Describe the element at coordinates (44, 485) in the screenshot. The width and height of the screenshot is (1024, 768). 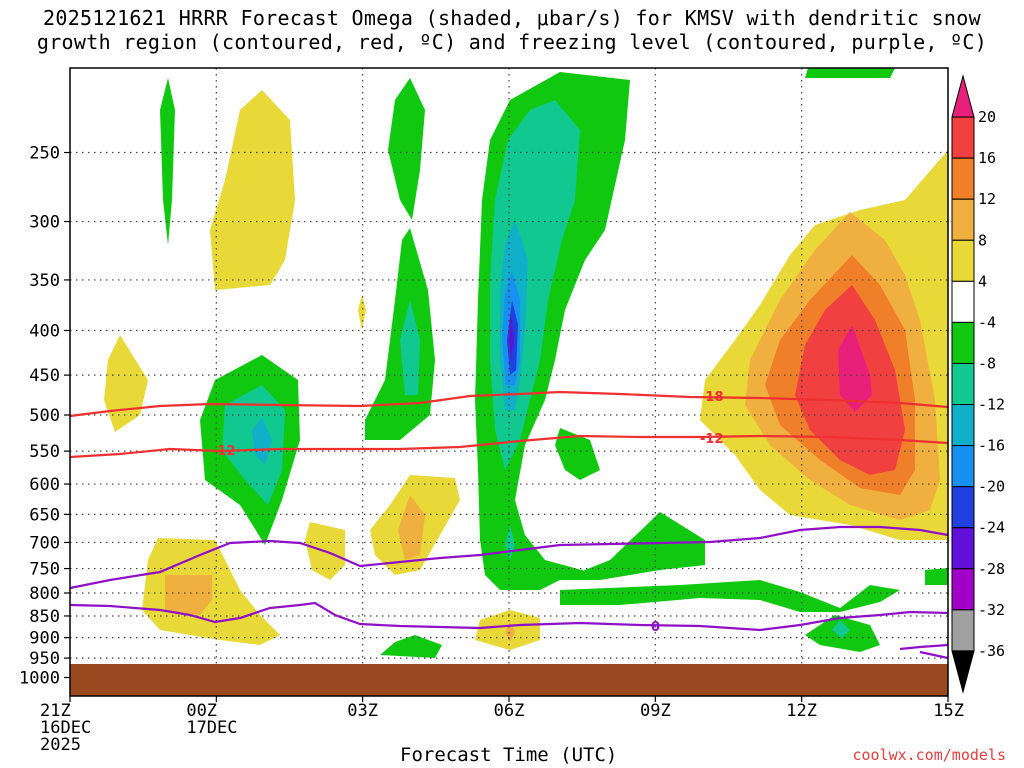
I see `y-tick-label: 600` at that location.